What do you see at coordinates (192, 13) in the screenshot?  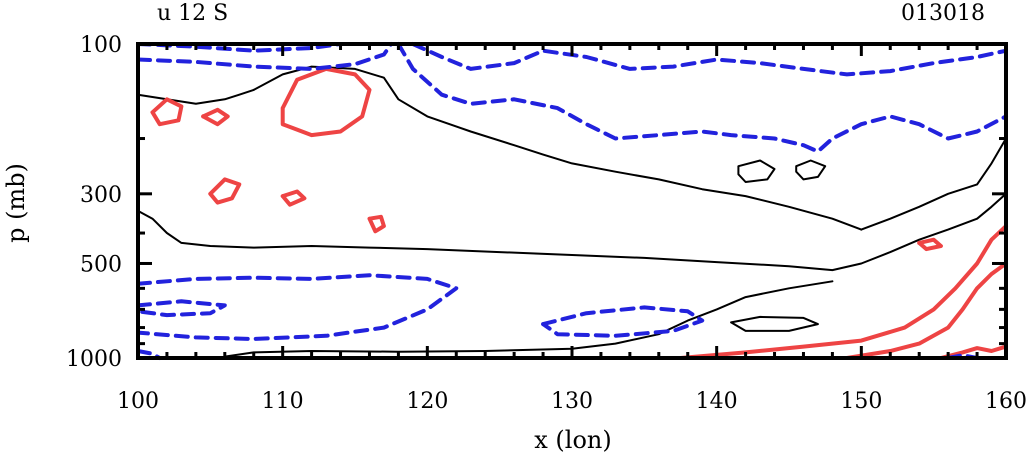 I see `chart-title-left: u 12 S` at bounding box center [192, 13].